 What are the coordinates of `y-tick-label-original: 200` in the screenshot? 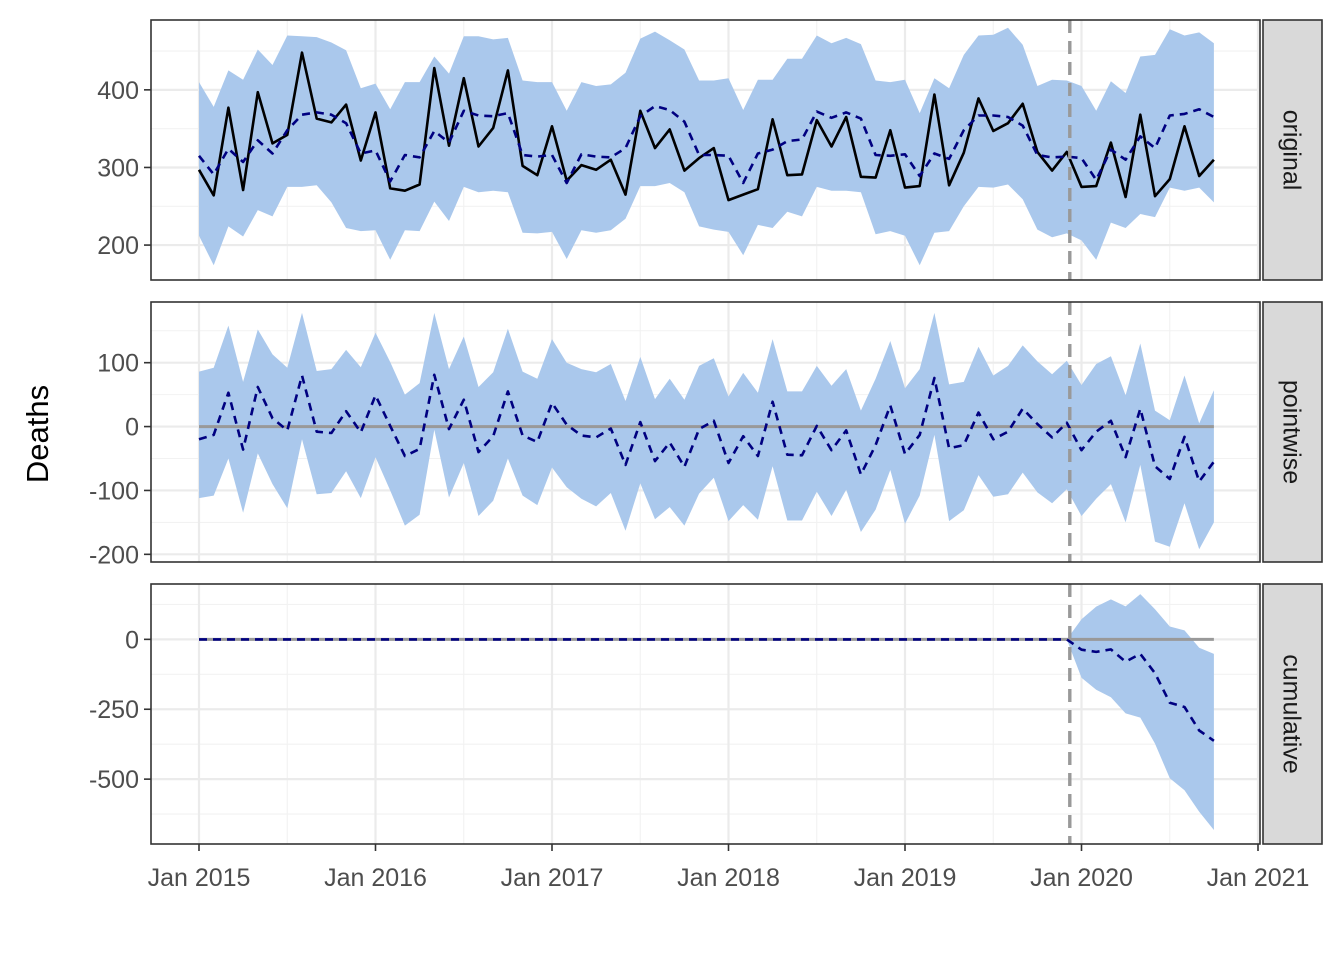 It's located at (118, 246).